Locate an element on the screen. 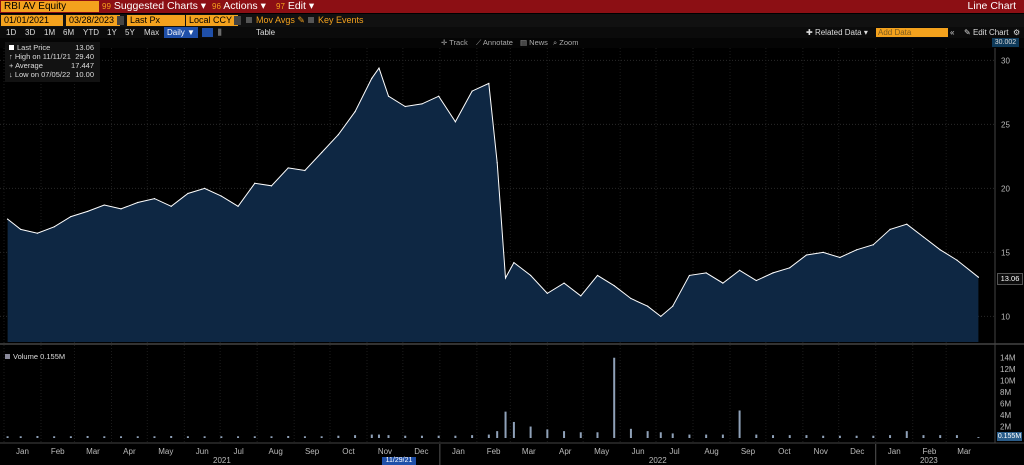 Image resolution: width=1024 pixels, height=465 pixels. field-select: Last Px is located at coordinates (156, 20).